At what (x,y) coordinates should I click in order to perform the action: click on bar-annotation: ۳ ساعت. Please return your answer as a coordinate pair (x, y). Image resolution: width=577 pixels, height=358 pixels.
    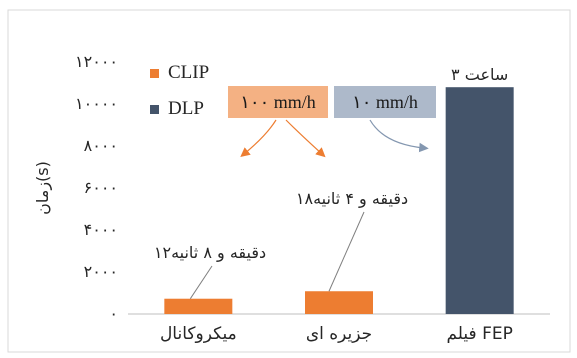
    Looking at the image, I should click on (479, 74).